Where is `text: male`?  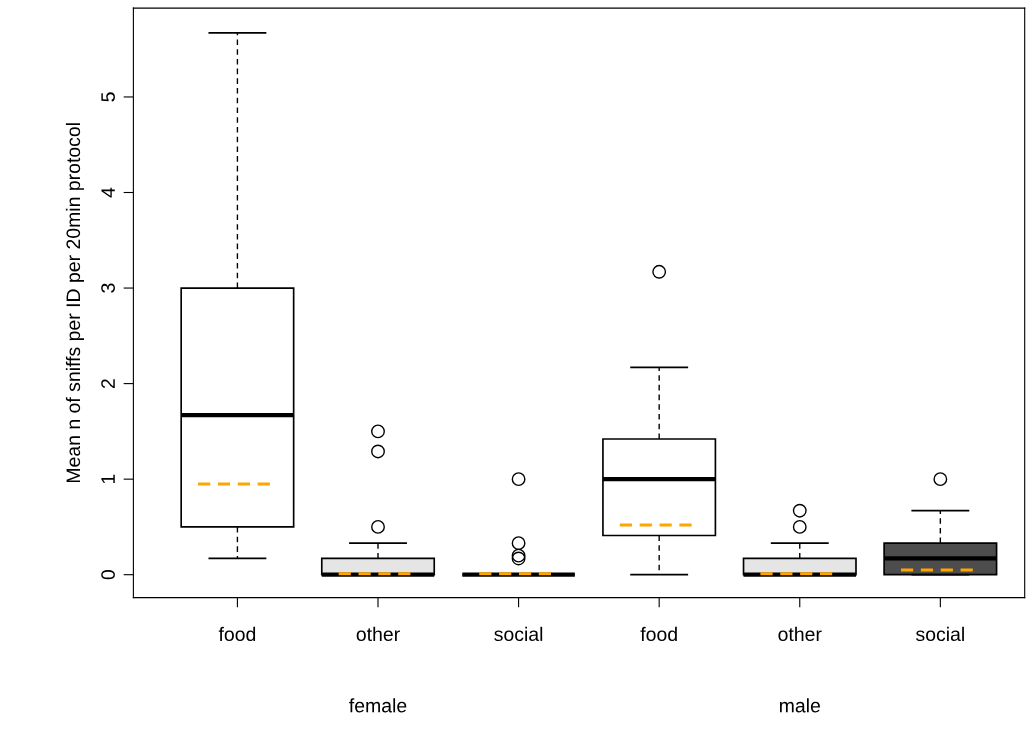
text: male is located at coordinates (799, 705).